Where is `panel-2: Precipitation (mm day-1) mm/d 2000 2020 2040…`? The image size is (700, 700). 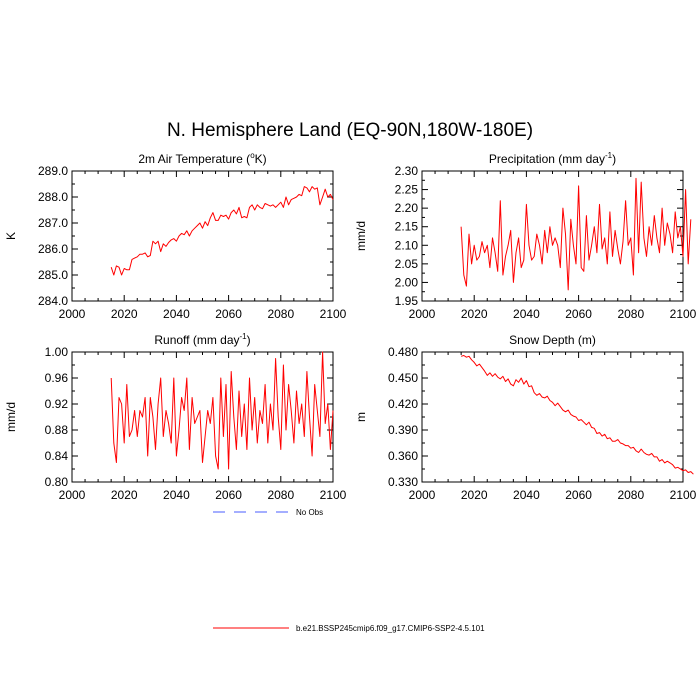 panel-2: Precipitation (mm day-1) mm/d 2000 2020 2040… is located at coordinates (525, 236).